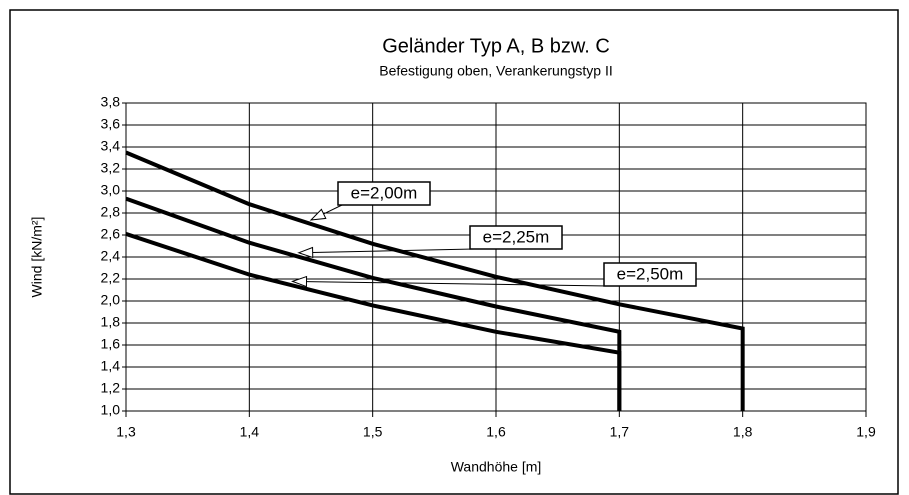 This screenshot has width=909, height=495. What do you see at coordinates (111, 102) in the screenshot?
I see `y-tick-label: 3,8` at bounding box center [111, 102].